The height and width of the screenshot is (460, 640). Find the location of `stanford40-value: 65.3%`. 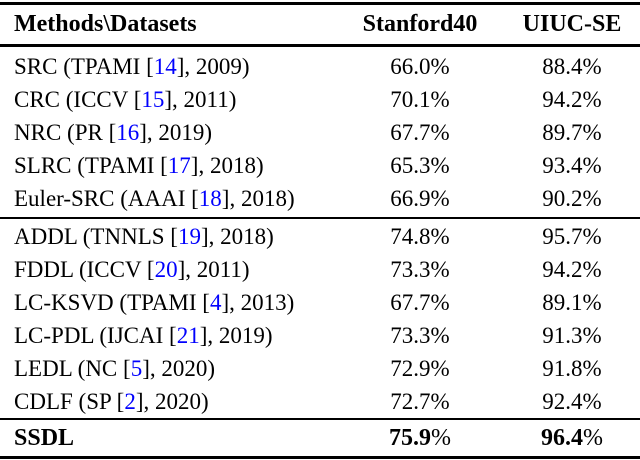

stanford40-value: 65.3% is located at coordinates (420, 165).